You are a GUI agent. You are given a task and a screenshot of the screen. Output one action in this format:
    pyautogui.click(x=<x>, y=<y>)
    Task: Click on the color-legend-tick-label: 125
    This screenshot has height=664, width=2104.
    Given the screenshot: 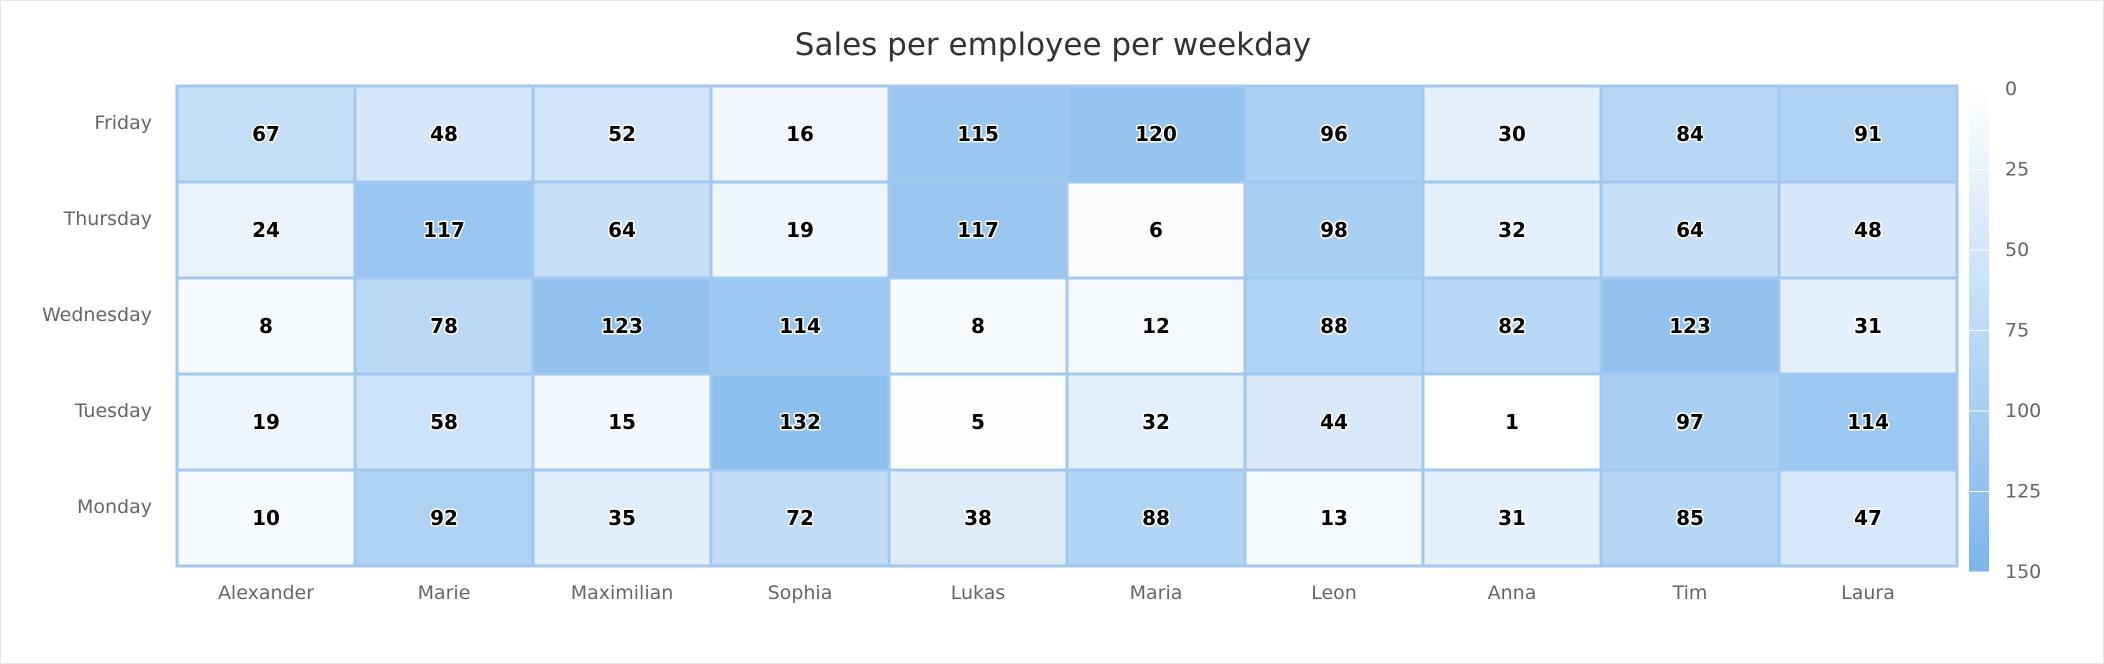 What is the action you would take?
    pyautogui.click(x=2023, y=492)
    